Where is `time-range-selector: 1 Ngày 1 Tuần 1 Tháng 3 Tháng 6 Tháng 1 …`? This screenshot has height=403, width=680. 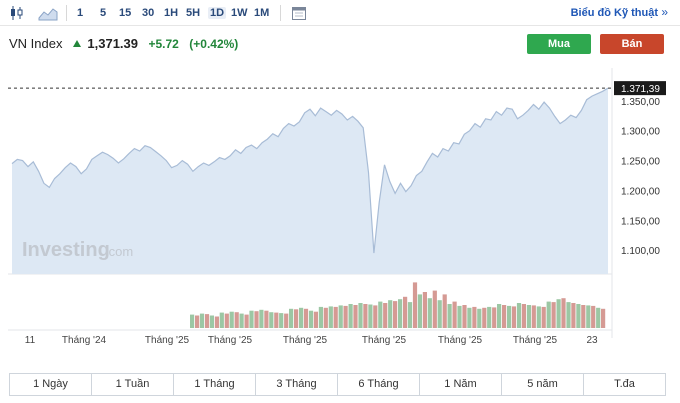 time-range-selector: 1 Ngày 1 Tuần 1 Tháng 3 Tháng 6 Tháng 1 … is located at coordinates (337, 384).